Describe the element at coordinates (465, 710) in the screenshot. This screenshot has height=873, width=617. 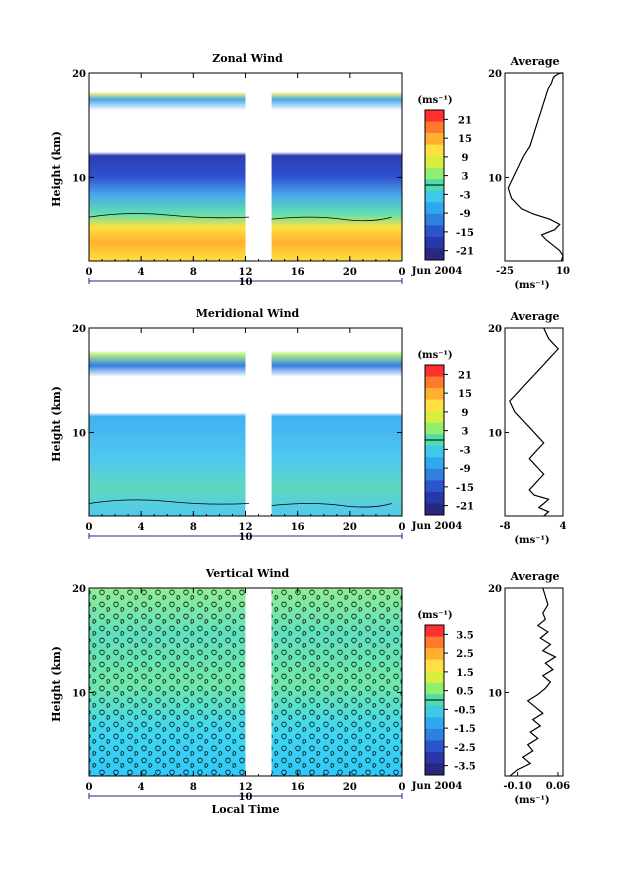
I see `colorbar-tick-label: -0.5` at that location.